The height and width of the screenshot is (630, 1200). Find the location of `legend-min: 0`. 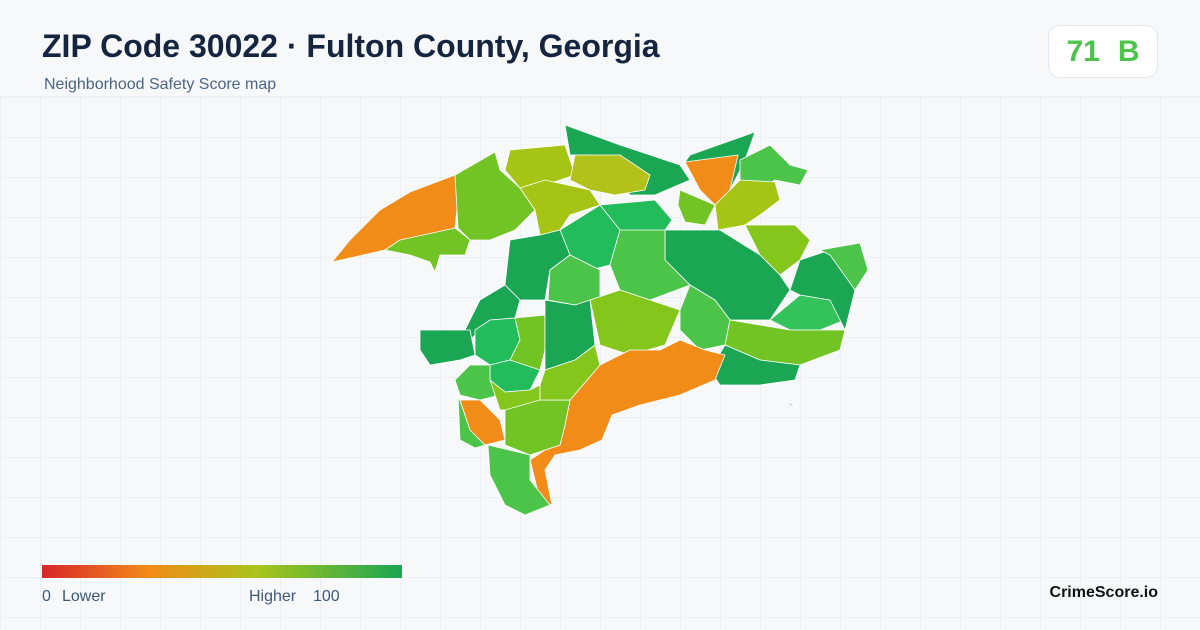

legend-min: 0 is located at coordinates (46, 596).